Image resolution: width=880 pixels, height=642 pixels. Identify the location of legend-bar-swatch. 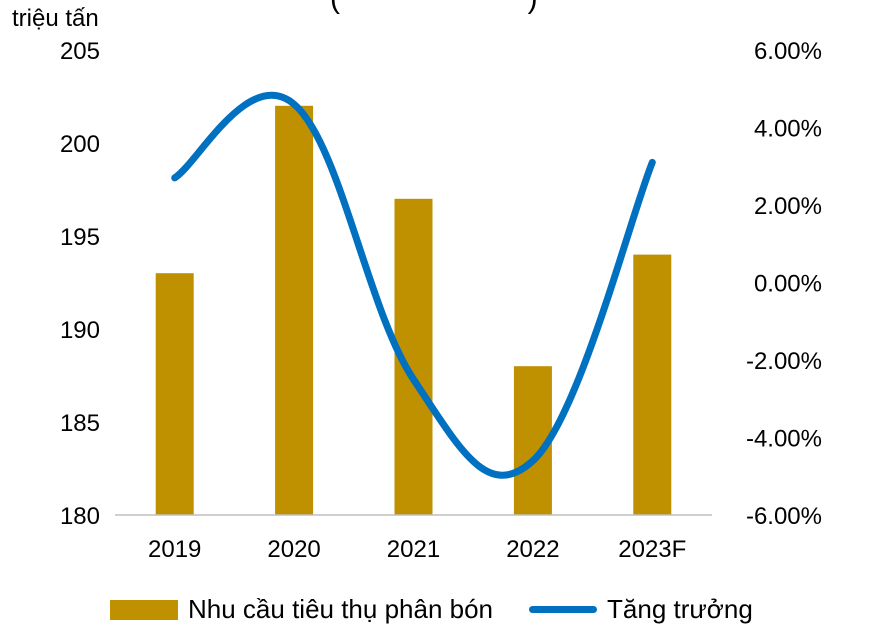
(144, 609).